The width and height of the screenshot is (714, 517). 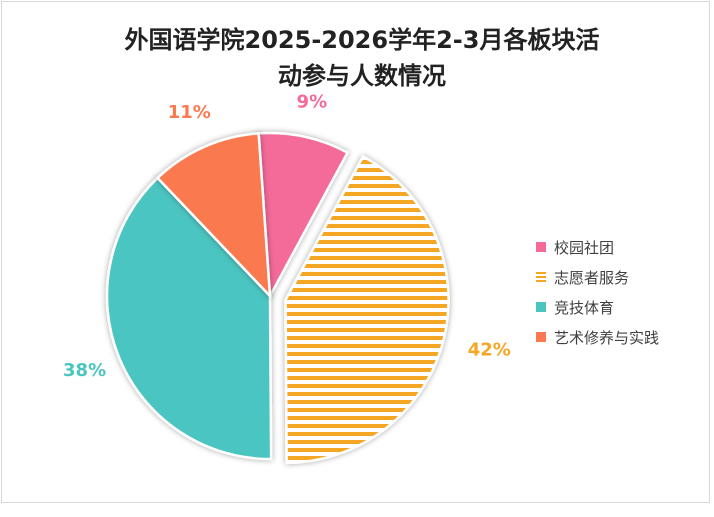 What do you see at coordinates (189, 112) in the screenshot?
I see `data-label-4: 11%` at bounding box center [189, 112].